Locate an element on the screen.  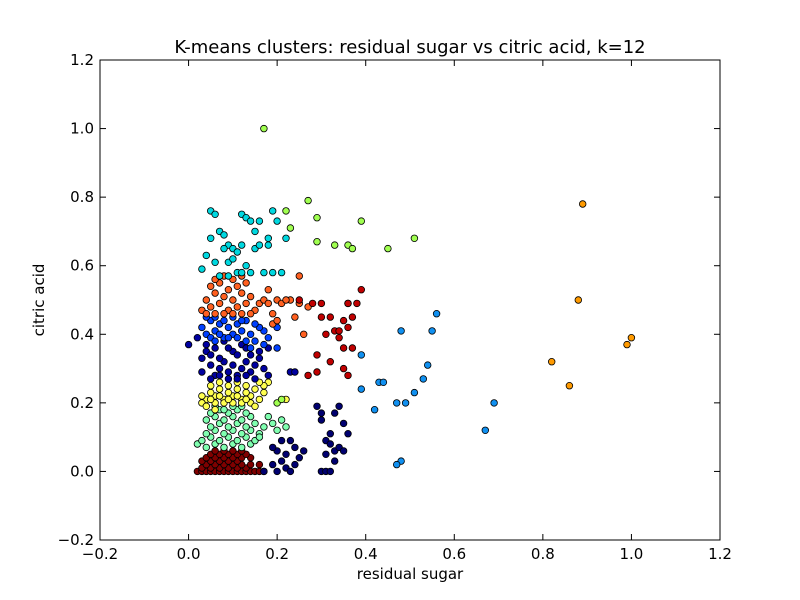
y-tick-label: 0.2 is located at coordinates (82, 403).